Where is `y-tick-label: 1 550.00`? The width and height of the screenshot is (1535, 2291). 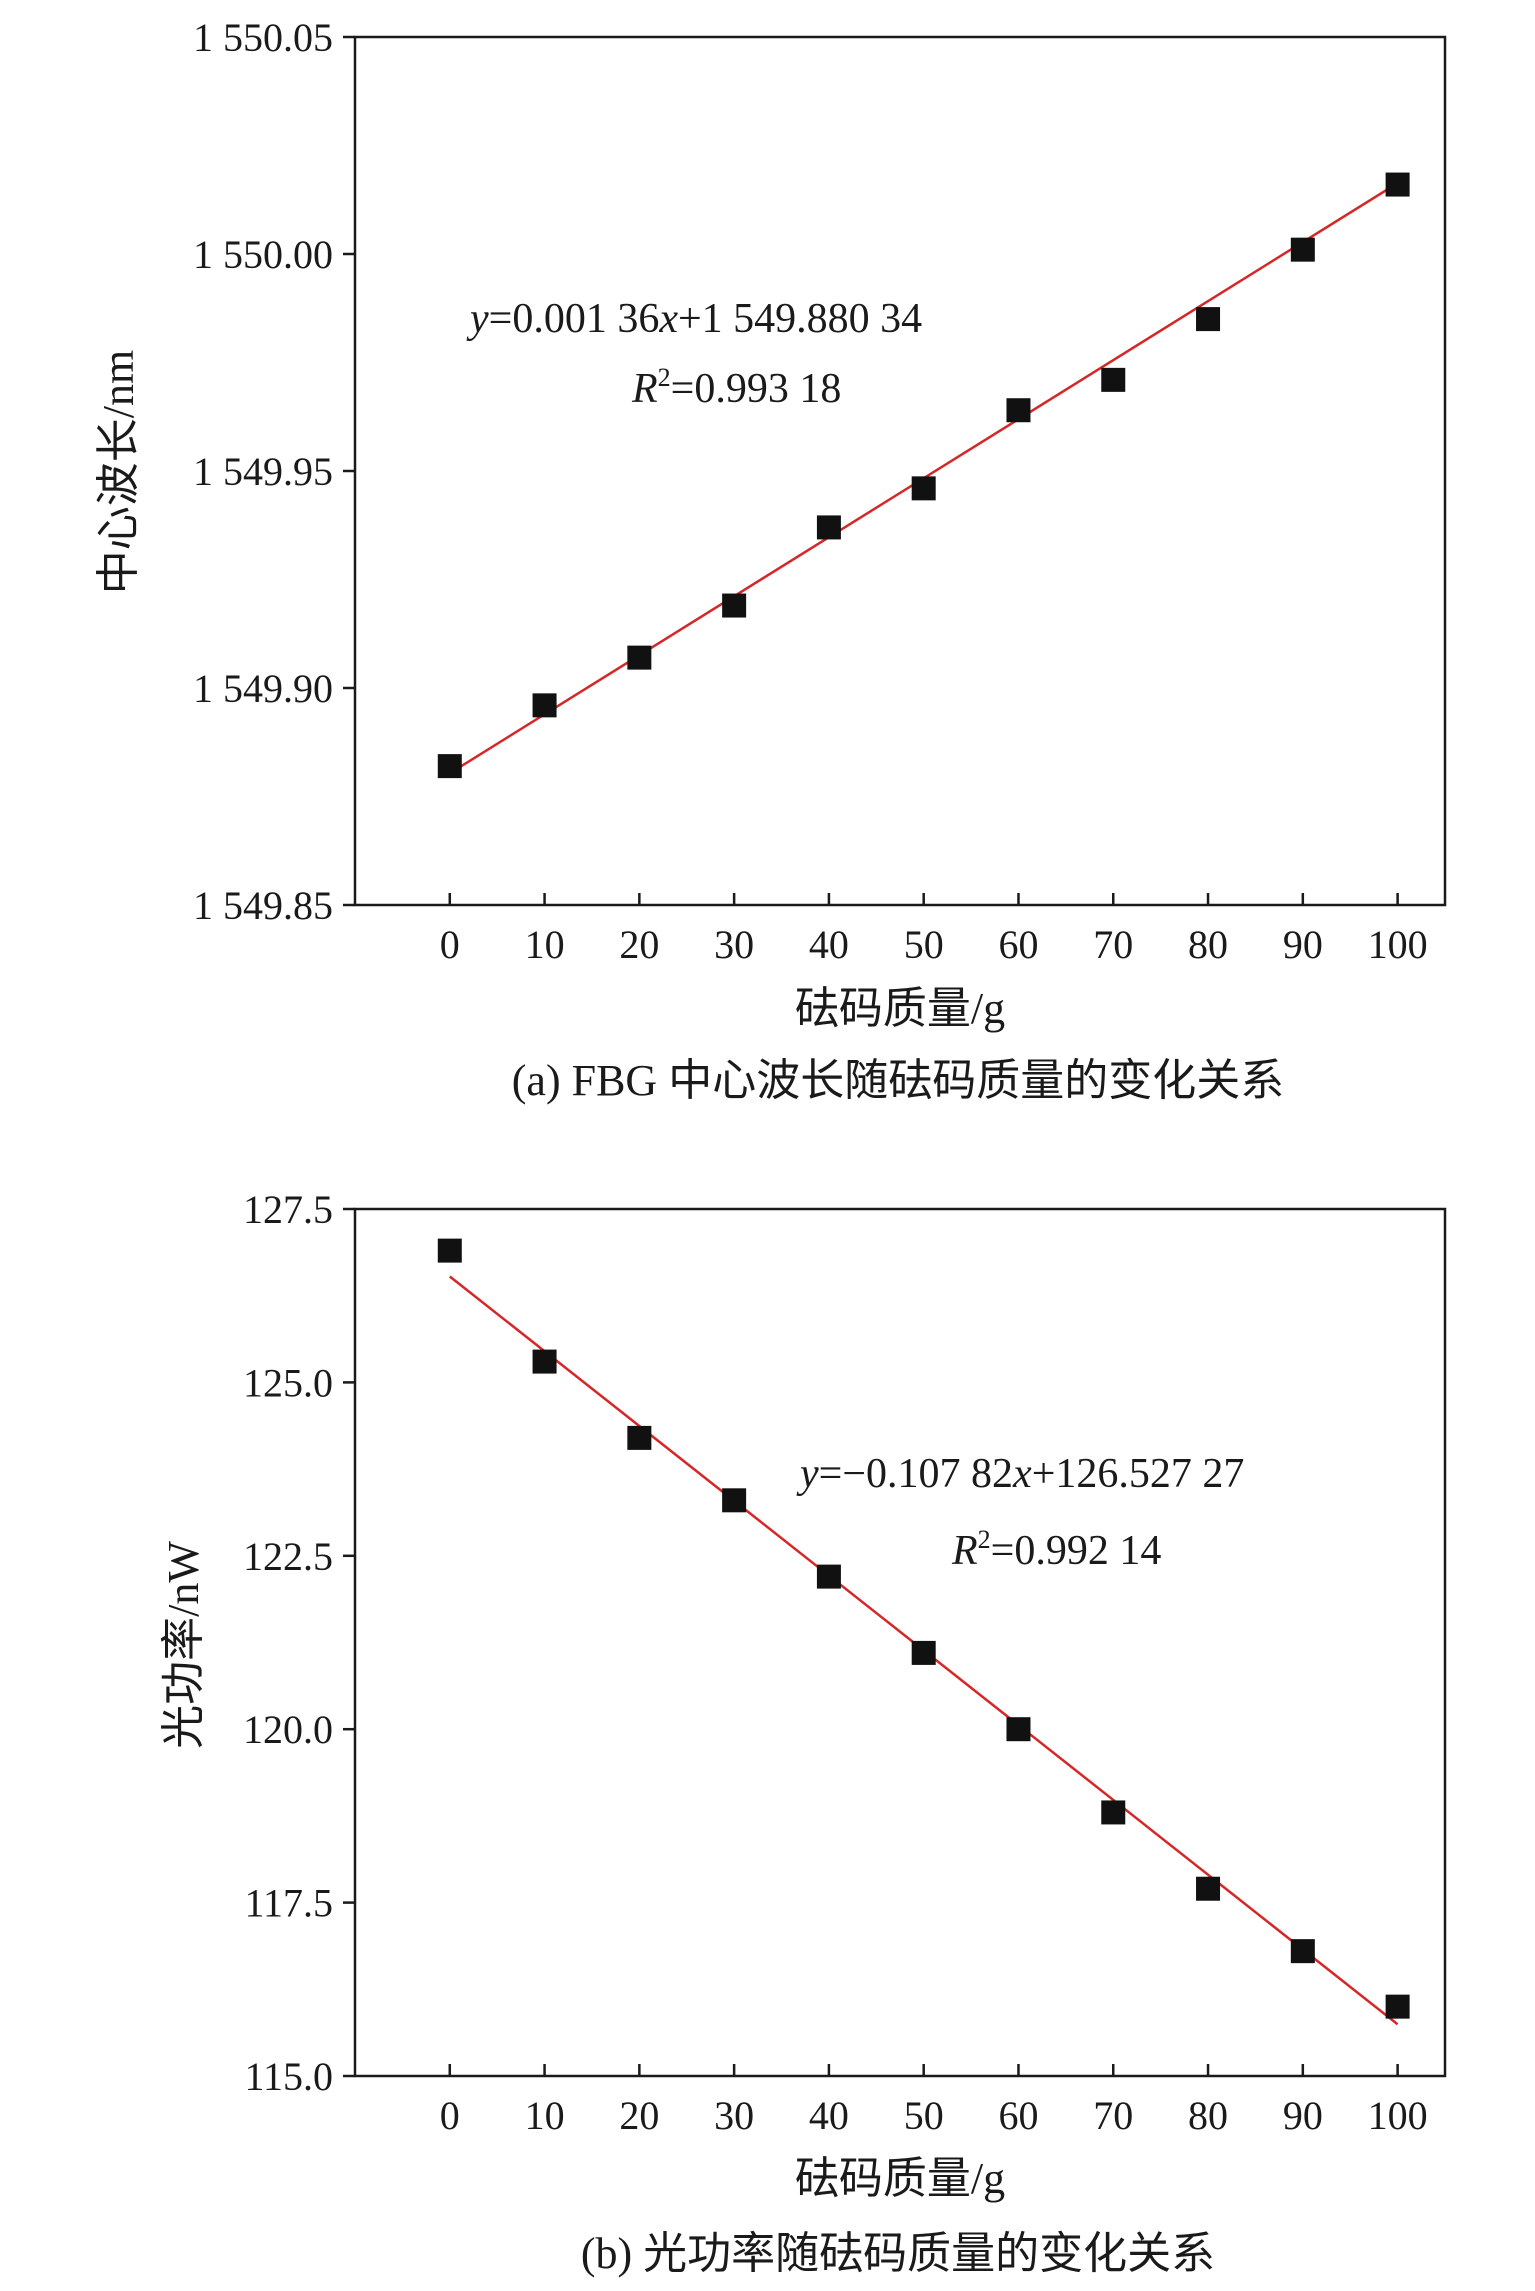
y-tick-label: 1 550.00 is located at coordinates (263, 254).